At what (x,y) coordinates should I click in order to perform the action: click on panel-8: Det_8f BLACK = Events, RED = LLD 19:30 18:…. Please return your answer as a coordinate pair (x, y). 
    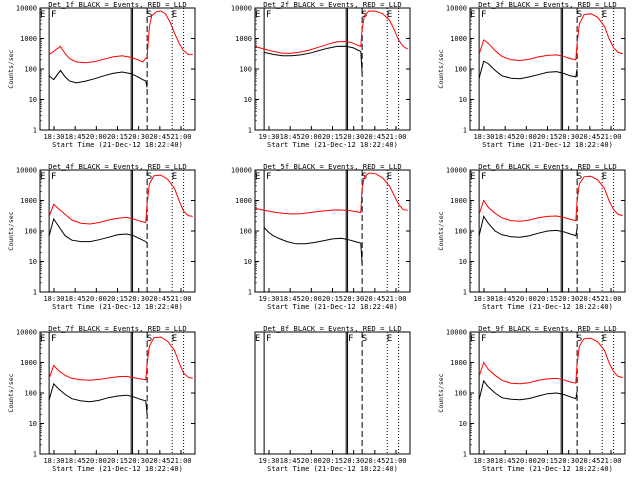
    Looking at the image, I should click on (332, 398).